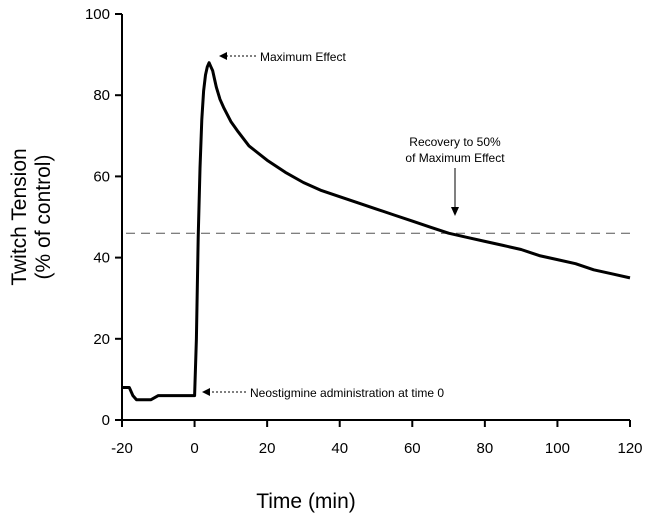 Image resolution: width=649 pixels, height=520 pixels. What do you see at coordinates (101, 339) in the screenshot?
I see `y-tick-label: 20` at bounding box center [101, 339].